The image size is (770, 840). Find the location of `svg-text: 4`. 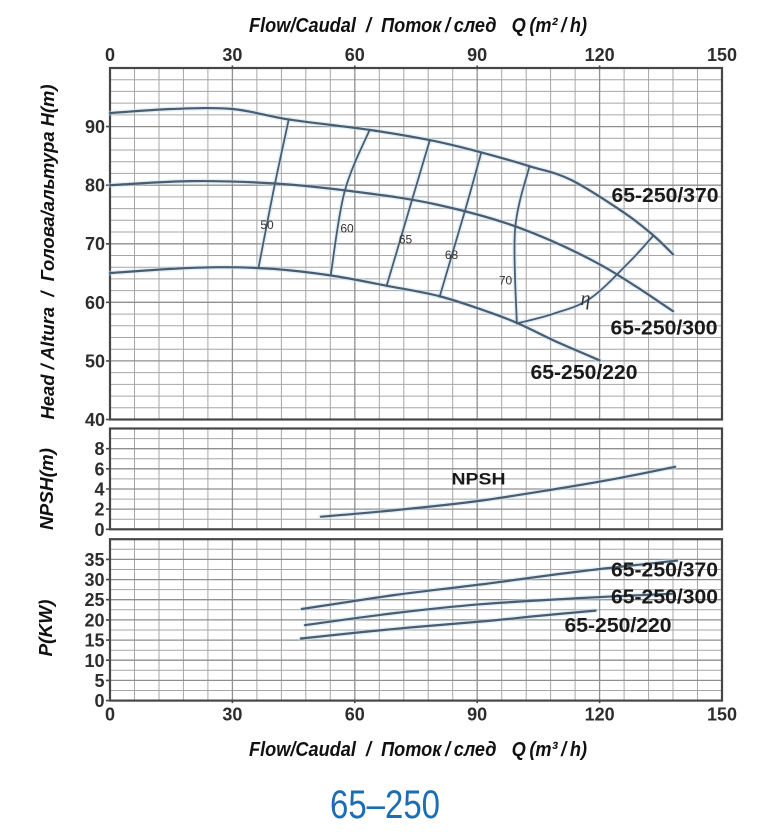

svg-text: 4 is located at coordinates (99, 490).